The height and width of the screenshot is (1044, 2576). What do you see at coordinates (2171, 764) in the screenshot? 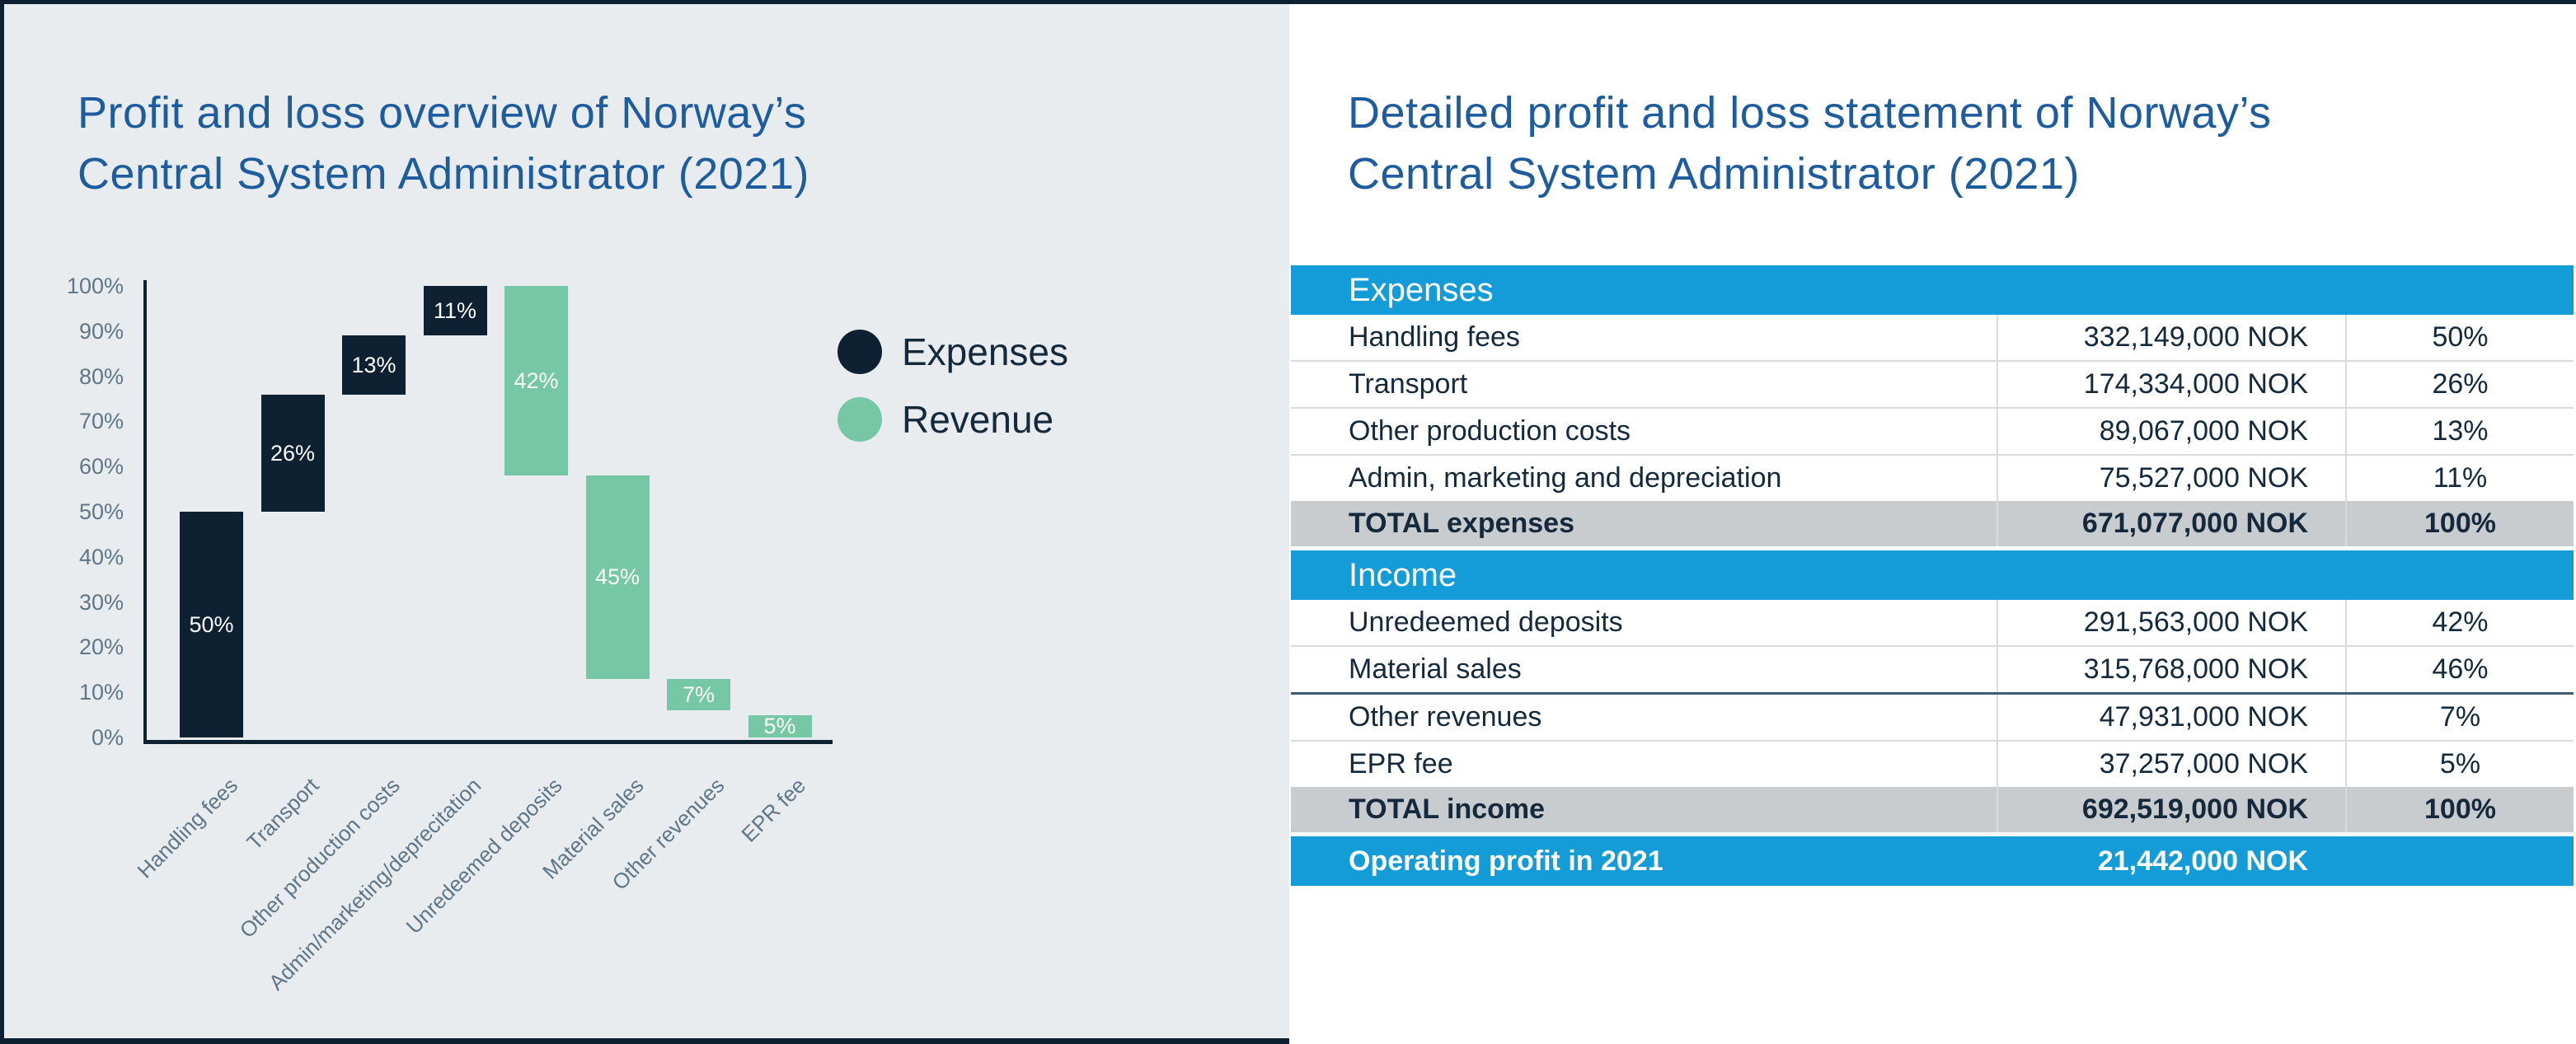
I see `row-value: 37,257,000 NOK` at bounding box center [2171, 764].